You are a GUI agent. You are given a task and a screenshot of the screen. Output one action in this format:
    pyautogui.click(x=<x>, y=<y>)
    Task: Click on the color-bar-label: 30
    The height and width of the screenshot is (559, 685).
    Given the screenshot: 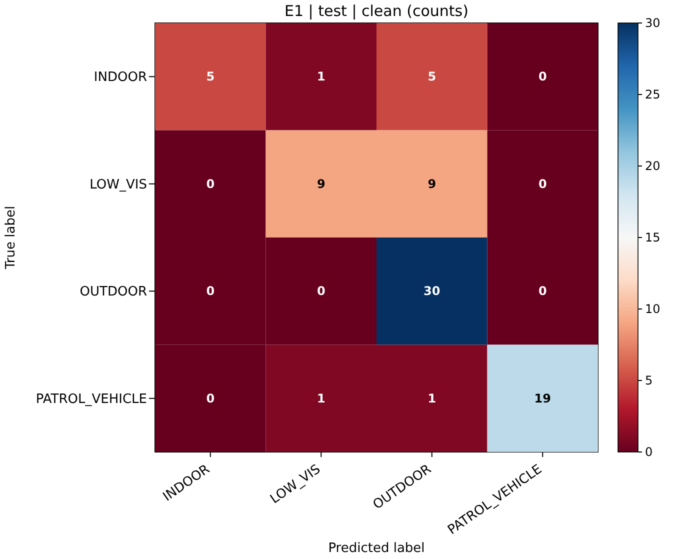 What is the action you would take?
    pyautogui.click(x=652, y=23)
    